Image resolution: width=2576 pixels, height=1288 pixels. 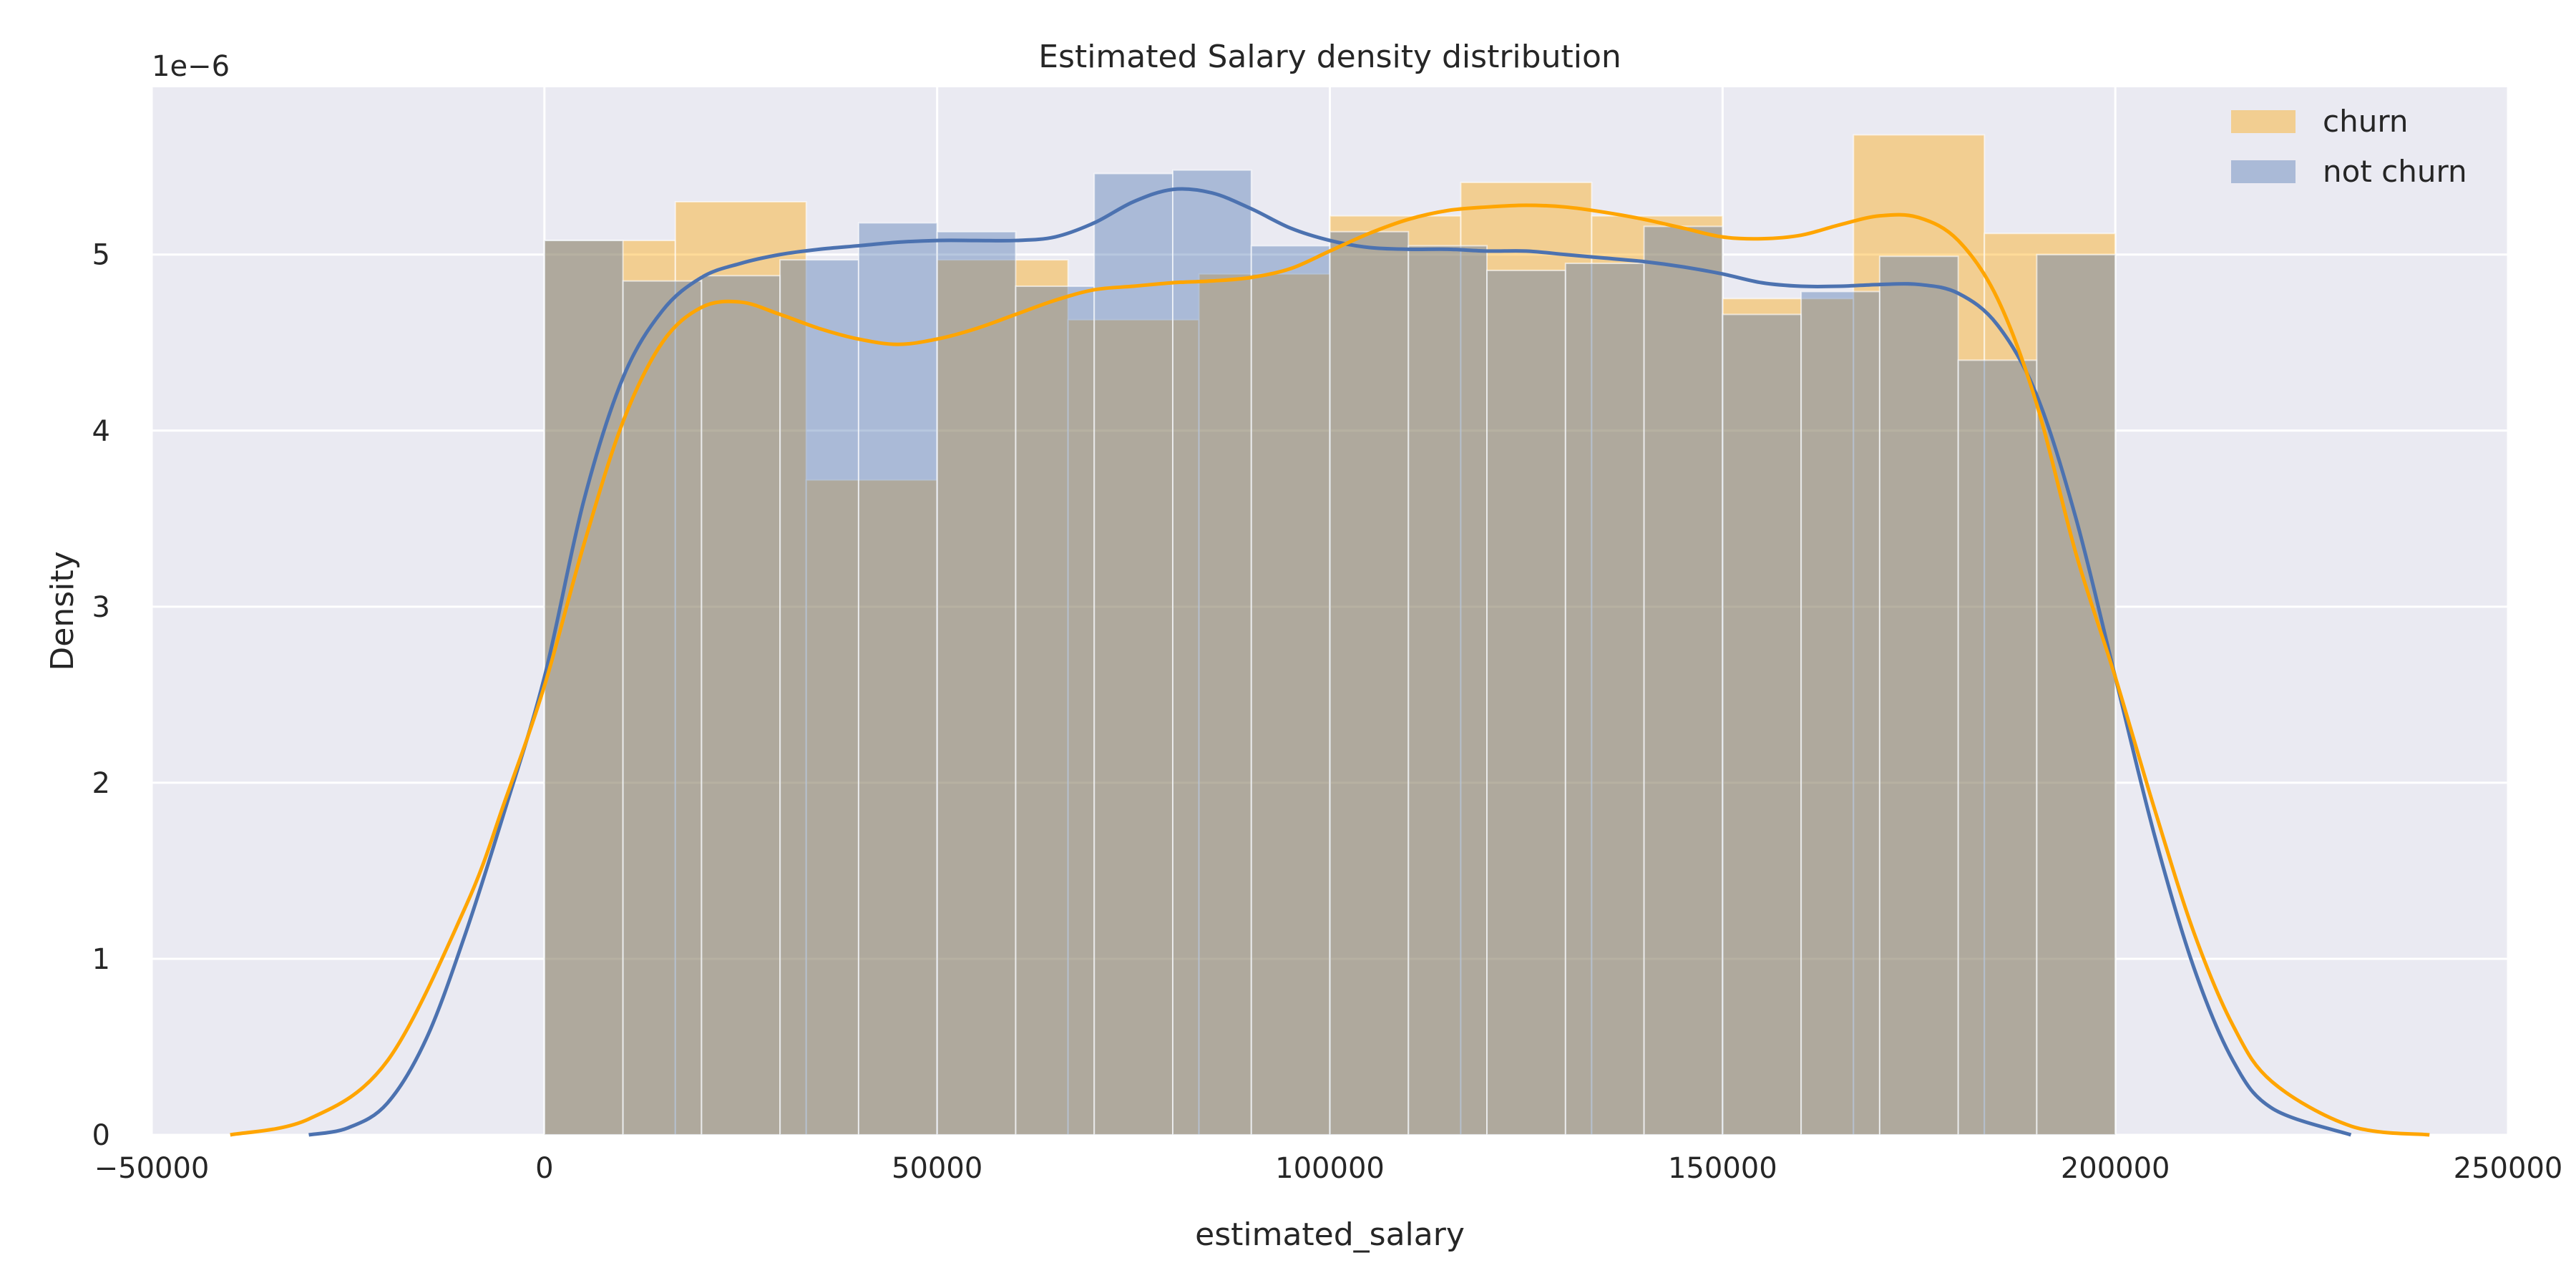 I want to click on legend-label-not-churn: not churn, so click(x=2395, y=171).